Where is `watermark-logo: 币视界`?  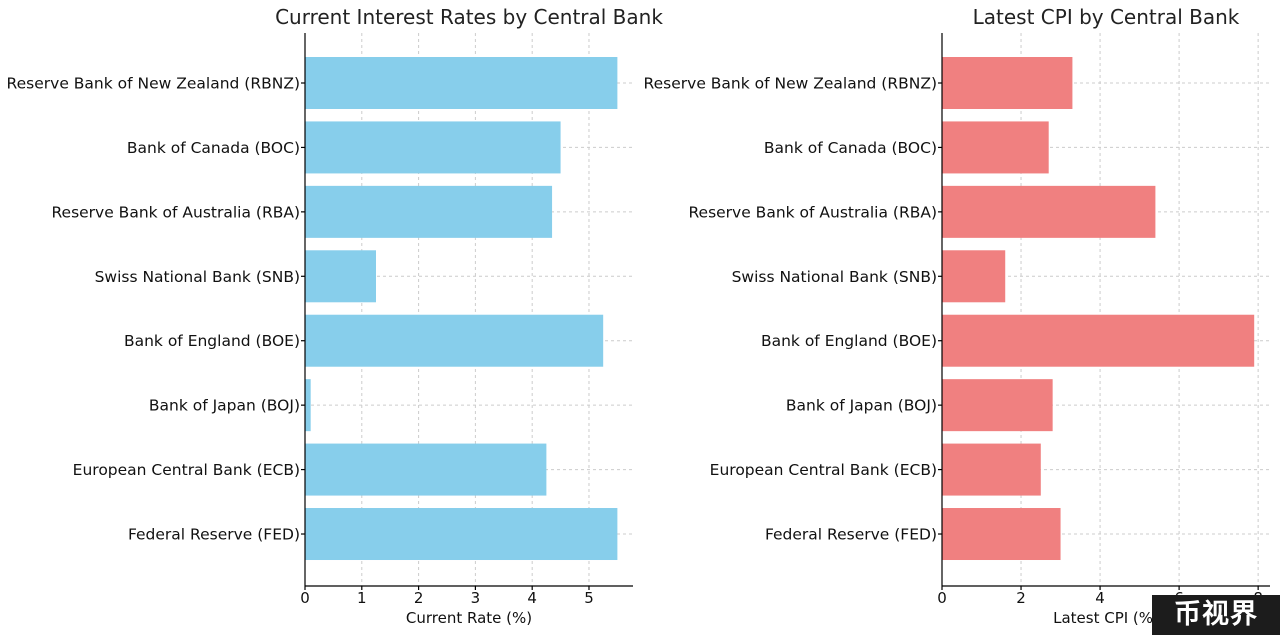
watermark-logo: 币视界 is located at coordinates (1216, 615).